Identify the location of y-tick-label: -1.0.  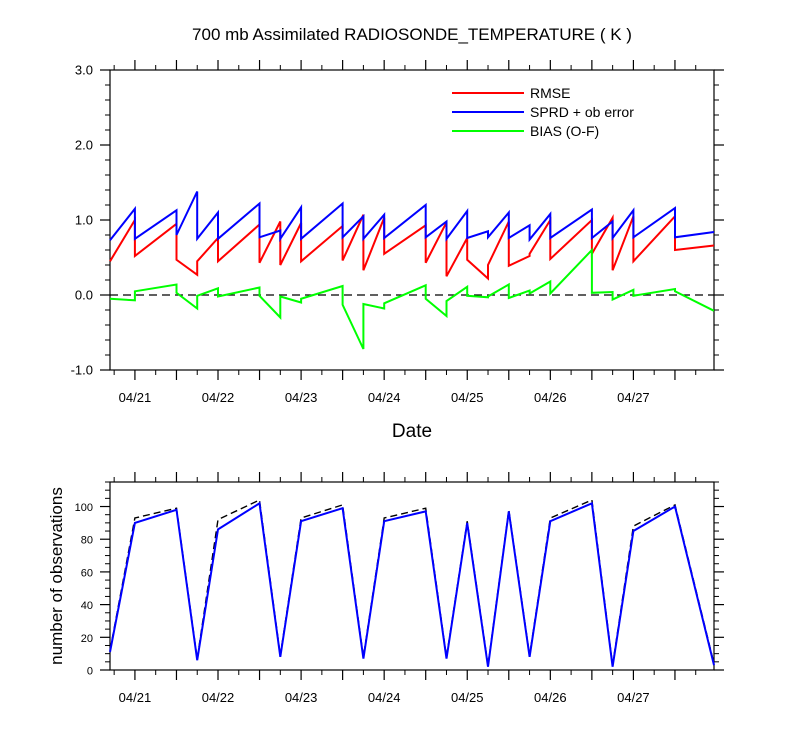
(82, 370).